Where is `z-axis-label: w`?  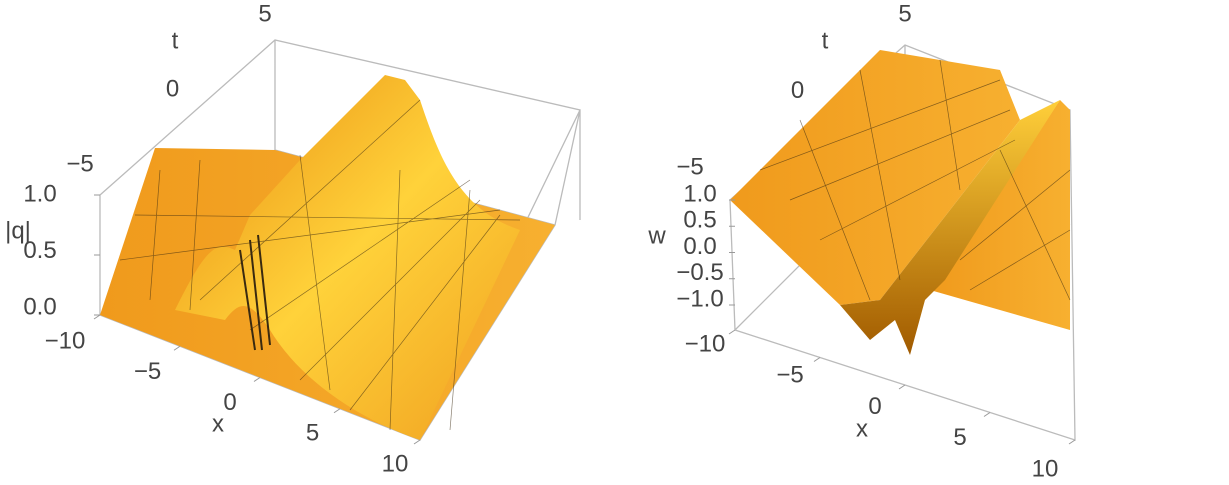
z-axis-label: w is located at coordinates (656, 235).